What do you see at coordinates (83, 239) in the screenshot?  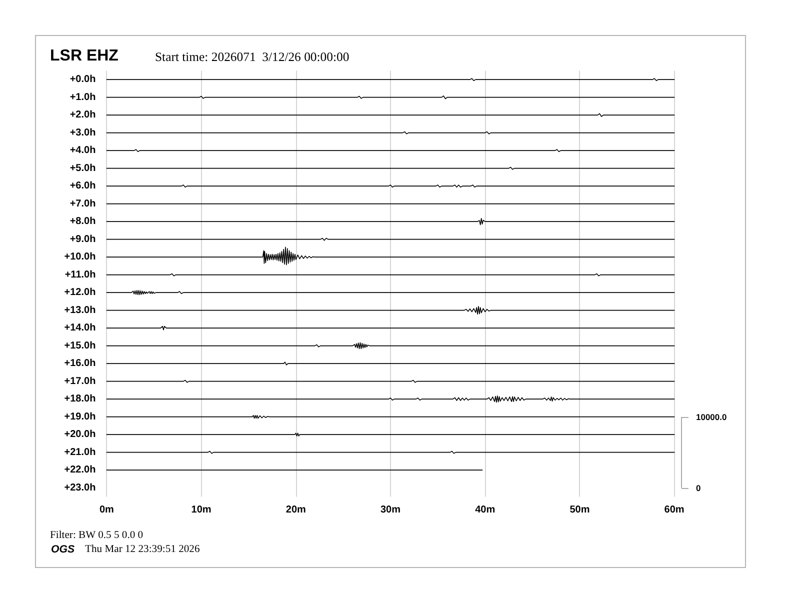 I see `y-tick-label: +9.0h` at bounding box center [83, 239].